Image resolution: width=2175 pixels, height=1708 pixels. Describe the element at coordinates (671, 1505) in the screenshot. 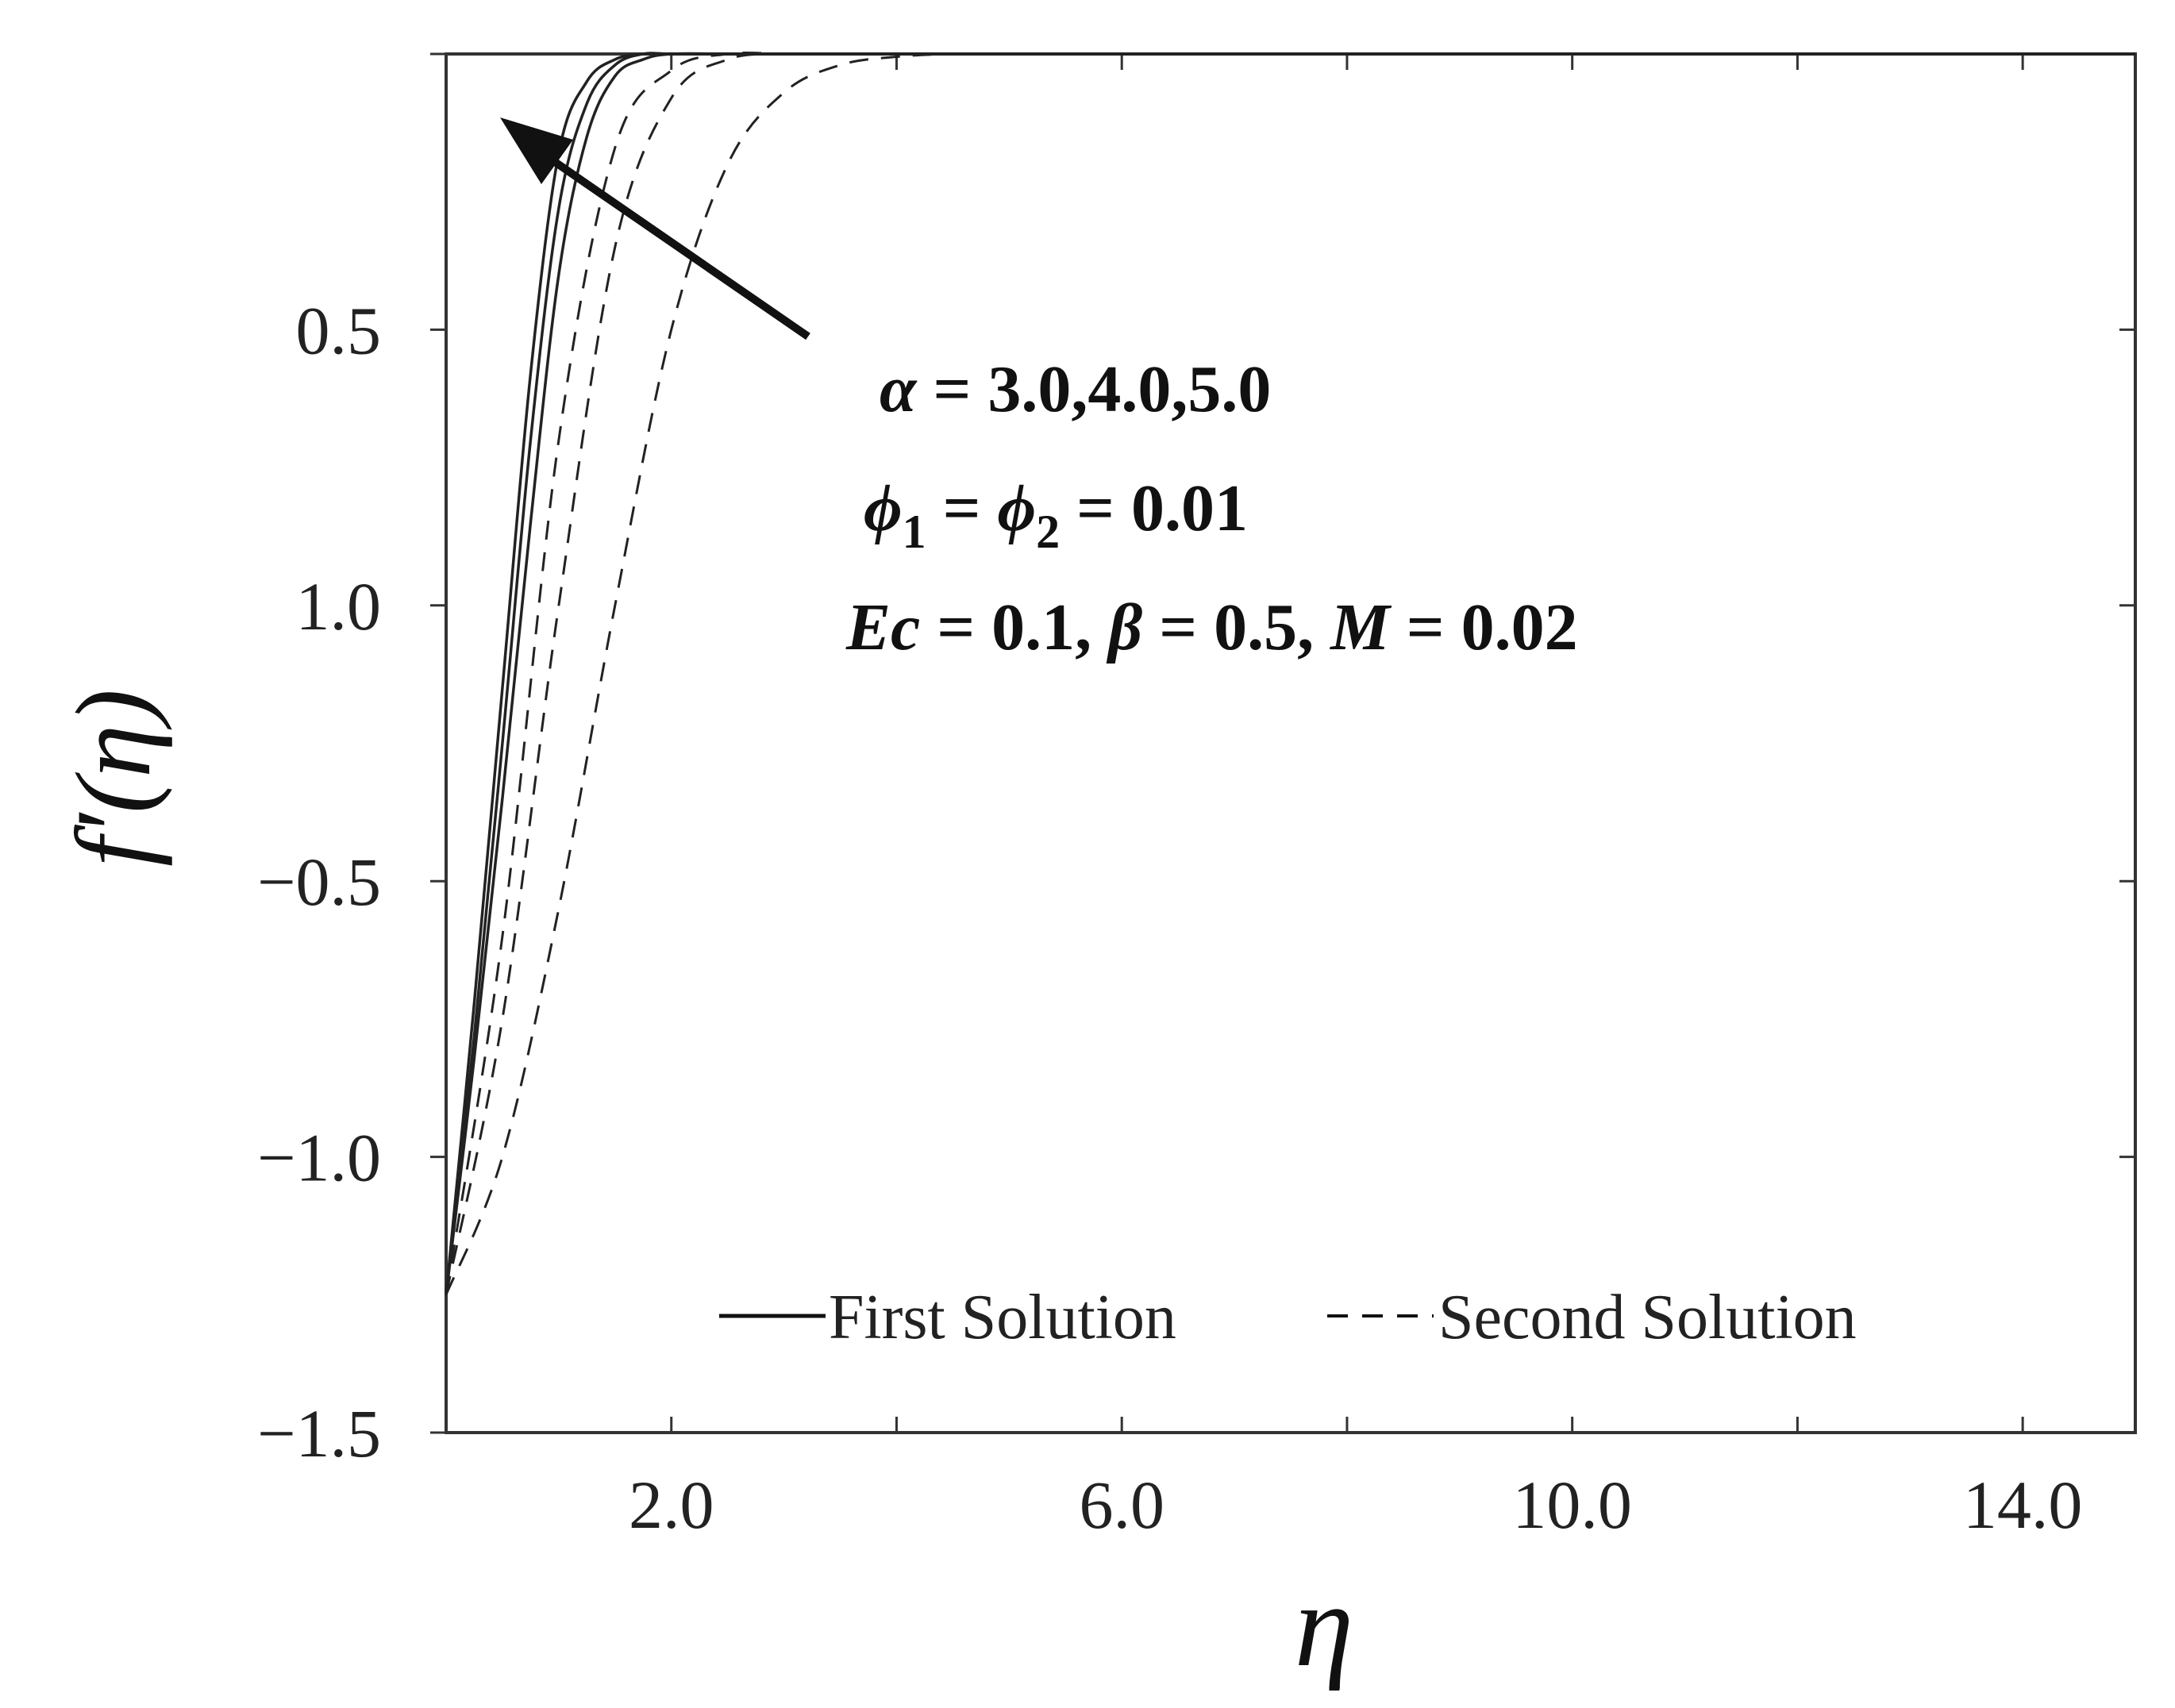

I see `x-tick-label: 2.0` at that location.